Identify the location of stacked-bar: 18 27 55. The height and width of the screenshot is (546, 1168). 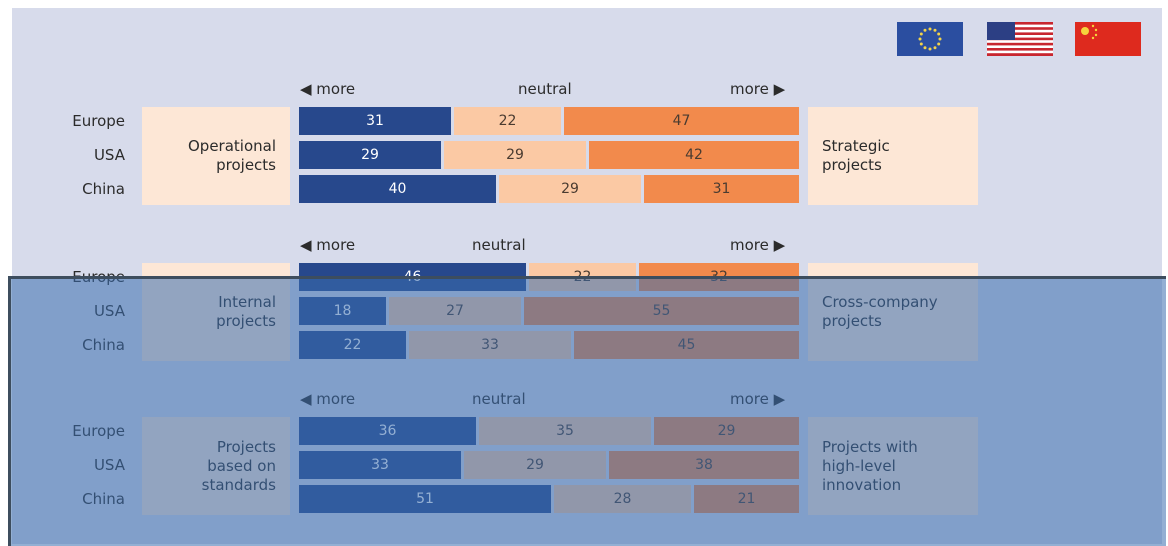
(549, 311).